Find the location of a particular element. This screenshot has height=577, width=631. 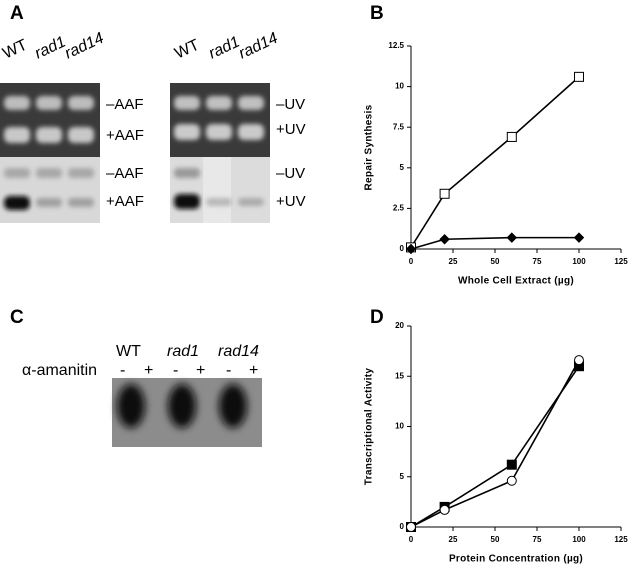

y-axis-label: Repair Synthesis is located at coordinates (369, 147).